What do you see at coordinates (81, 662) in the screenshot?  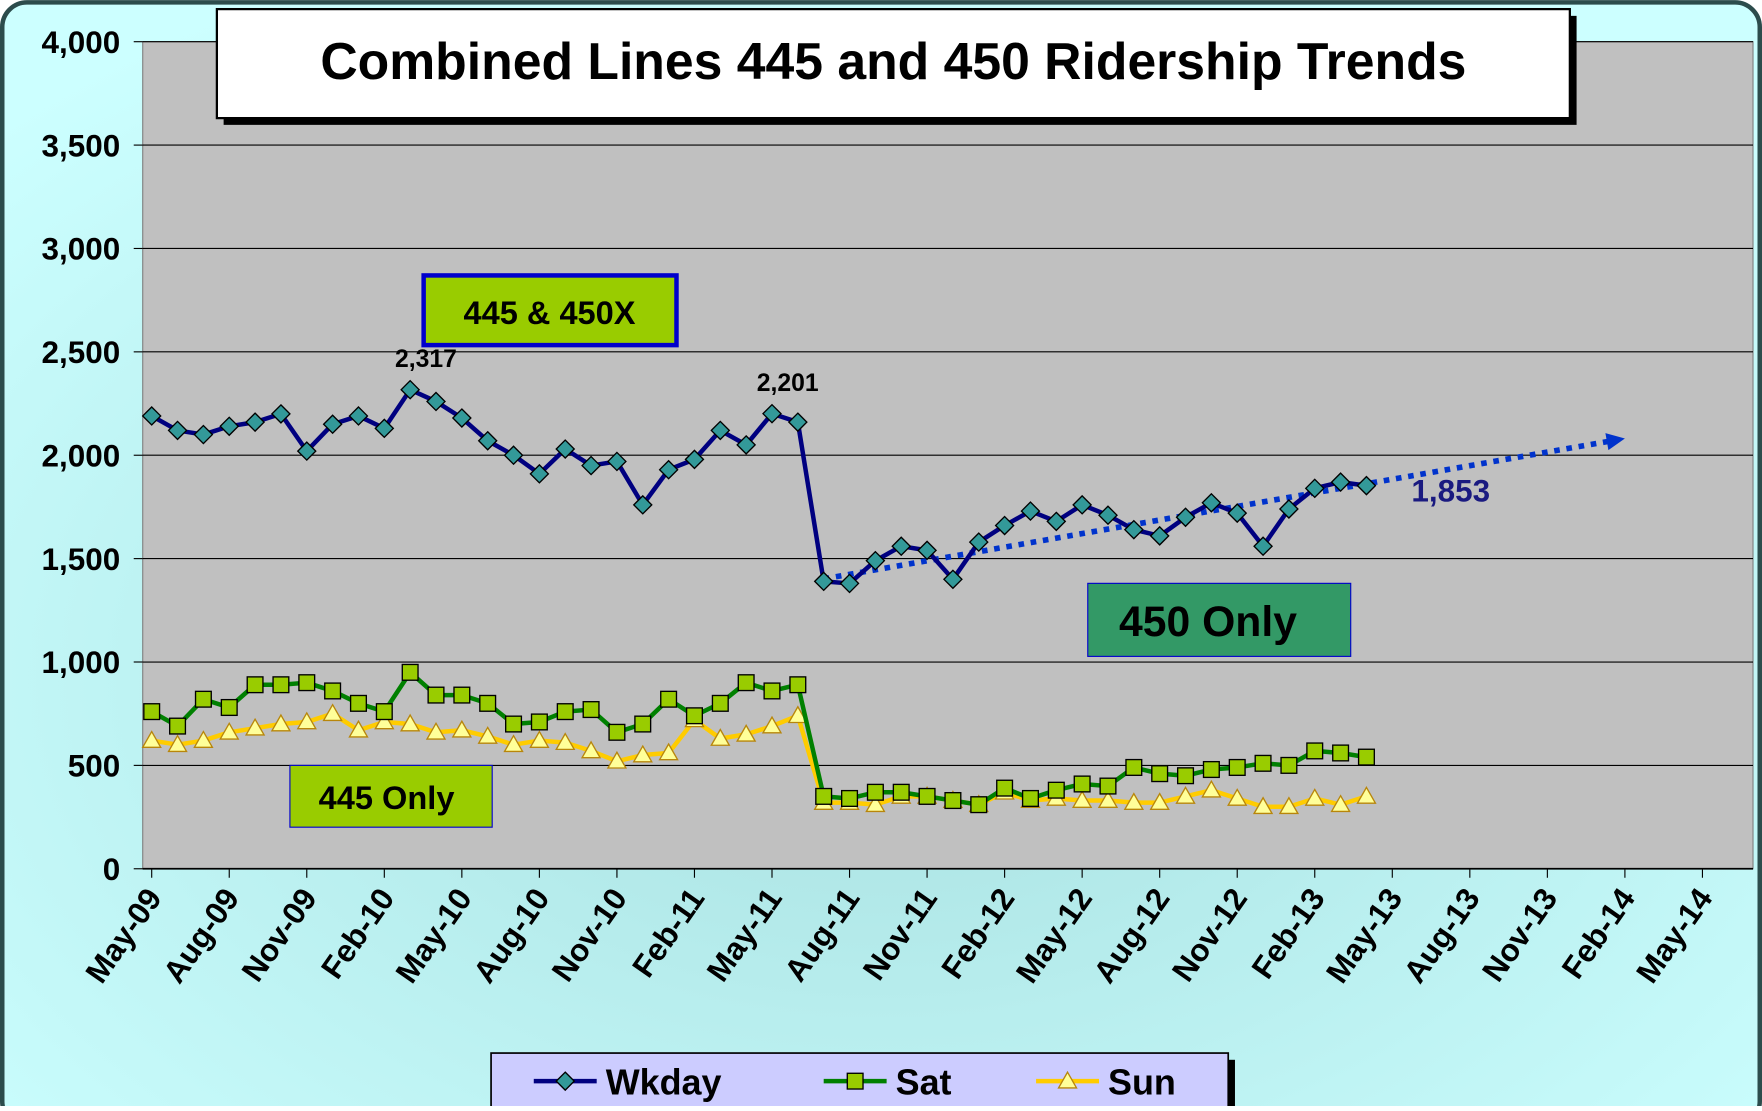 I see `y-tick-label: 1,000` at bounding box center [81, 662].